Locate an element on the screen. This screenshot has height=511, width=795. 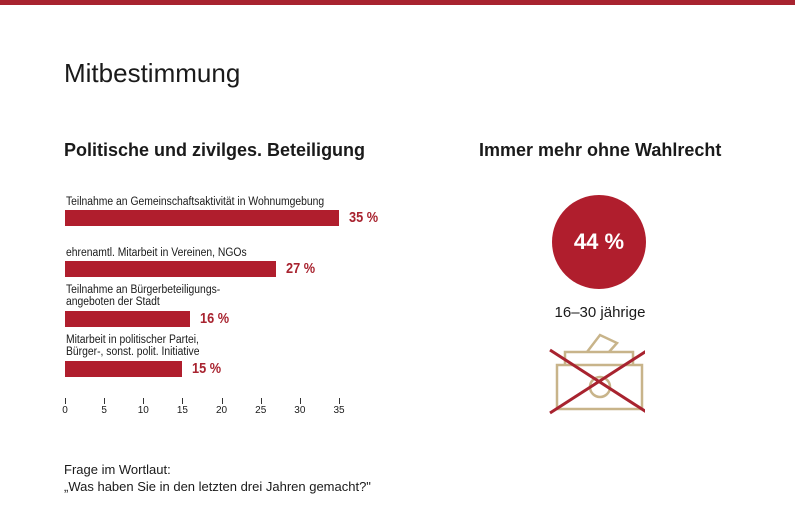
bar-category-label: angeboten der Stadt is located at coordinates (113, 302).